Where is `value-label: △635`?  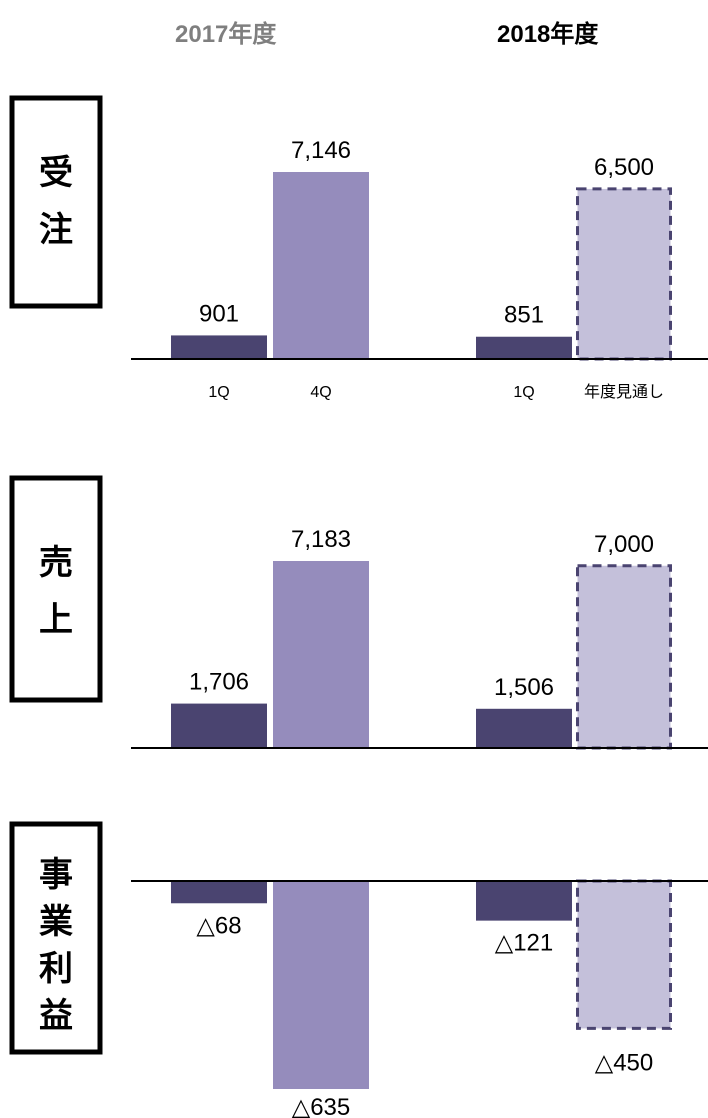 value-label: △635 is located at coordinates (321, 1106).